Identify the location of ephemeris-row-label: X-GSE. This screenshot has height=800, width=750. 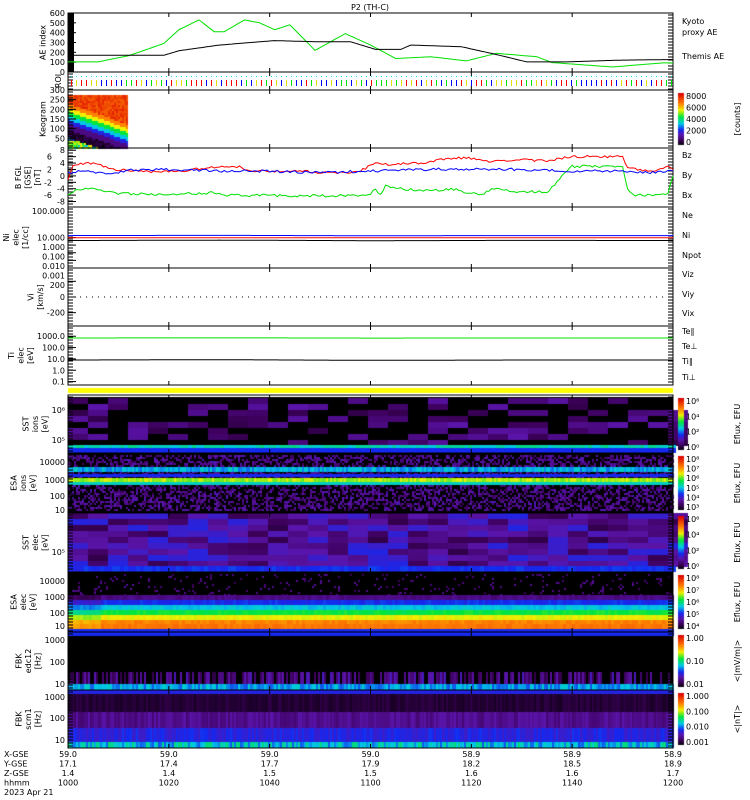
(16, 754).